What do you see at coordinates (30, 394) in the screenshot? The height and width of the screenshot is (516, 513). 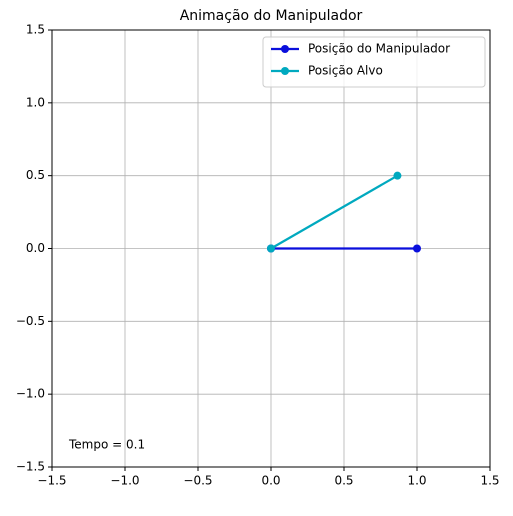 I see `y-tick-label: −1.0` at bounding box center [30, 394].